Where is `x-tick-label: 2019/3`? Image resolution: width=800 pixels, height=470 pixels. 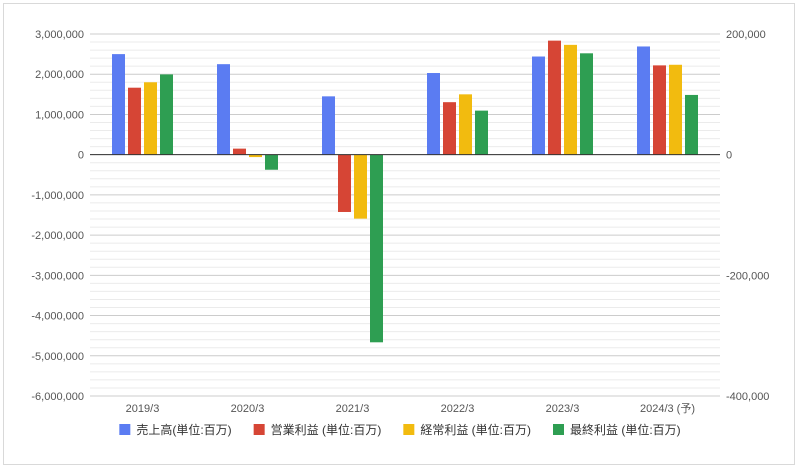
x-tick-label: 2019/3 is located at coordinates (143, 409).